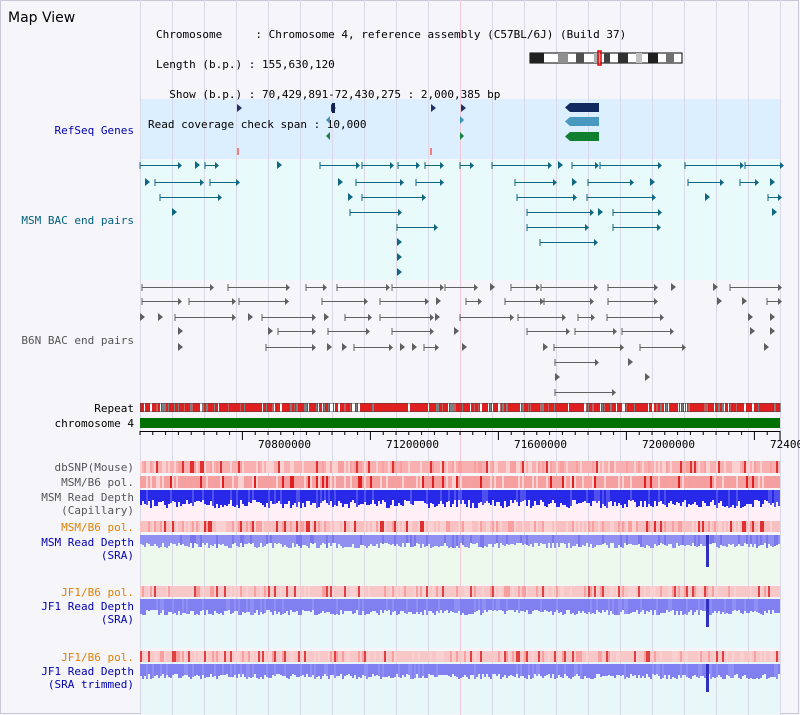 The height and width of the screenshot is (715, 800). I want to click on msm-b6-pol-2-label: MSM/B6 pol., so click(97, 527).